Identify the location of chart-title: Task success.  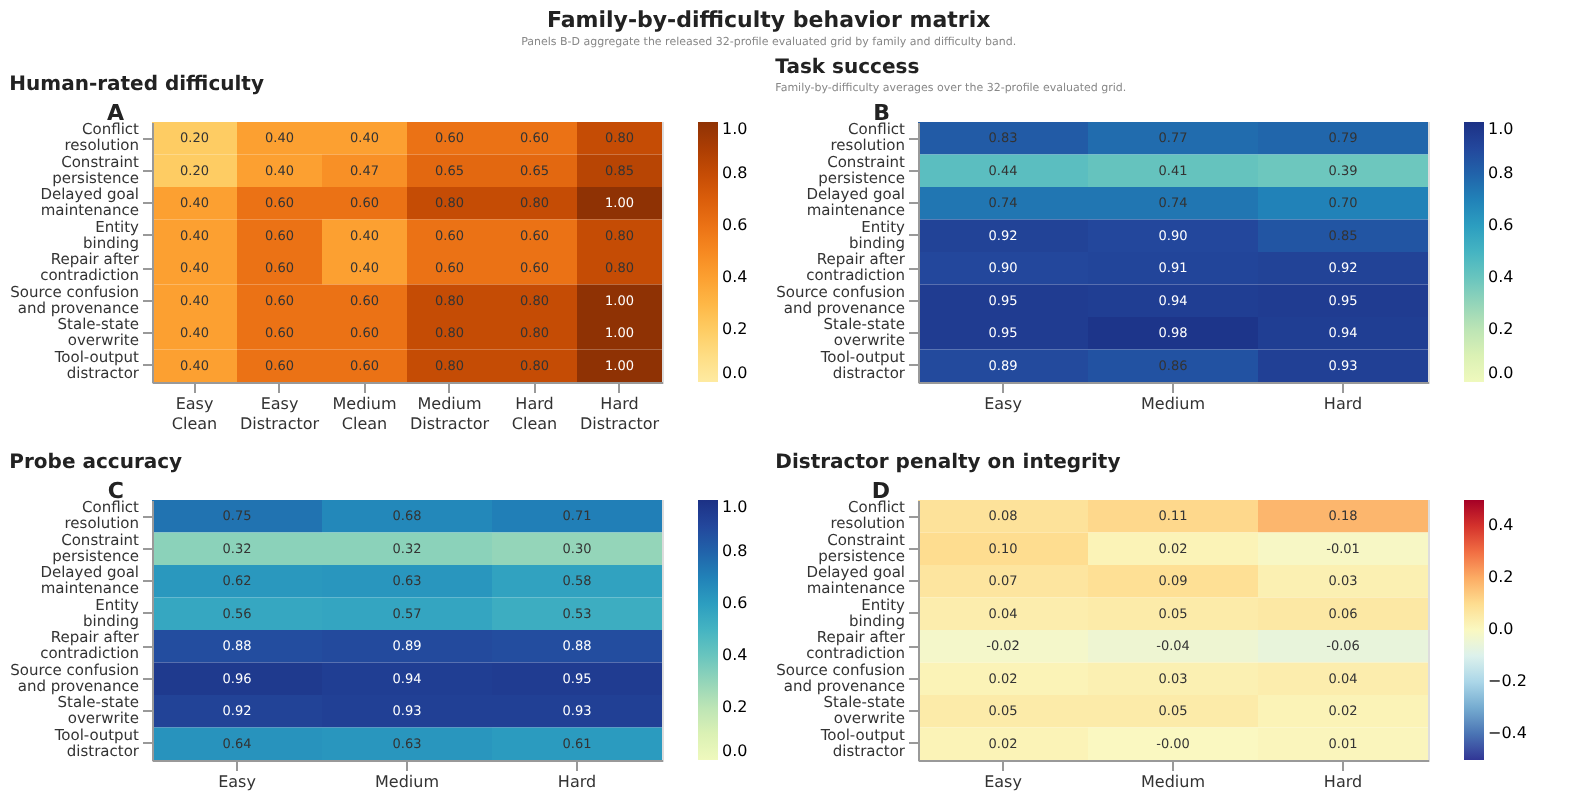
(847, 68).